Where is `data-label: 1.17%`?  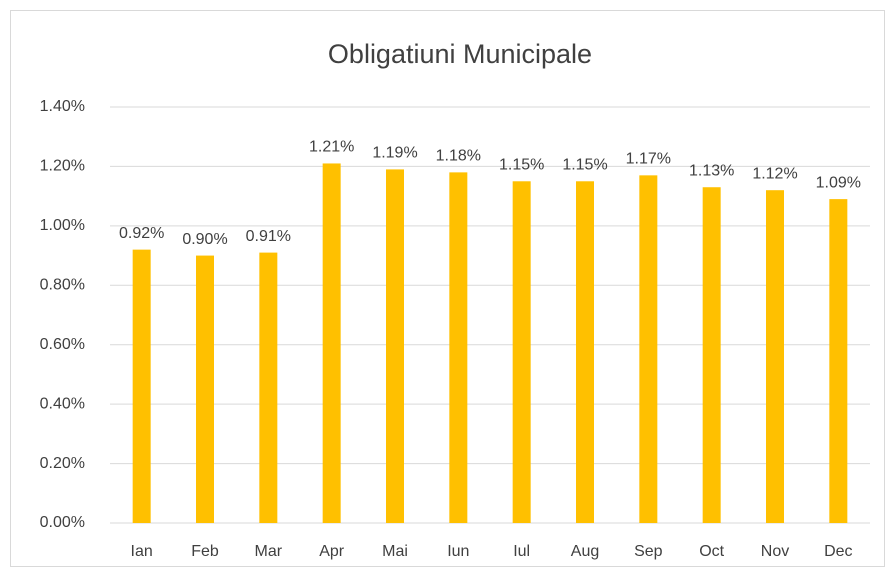
data-label: 1.17% is located at coordinates (648, 159).